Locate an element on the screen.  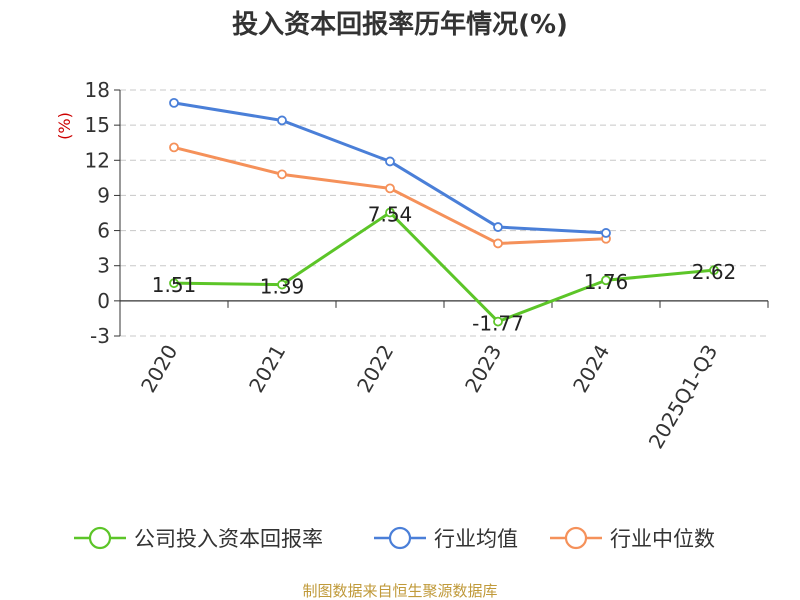
x-tick-label: 2025Q1-Q3 is located at coordinates (683, 397).